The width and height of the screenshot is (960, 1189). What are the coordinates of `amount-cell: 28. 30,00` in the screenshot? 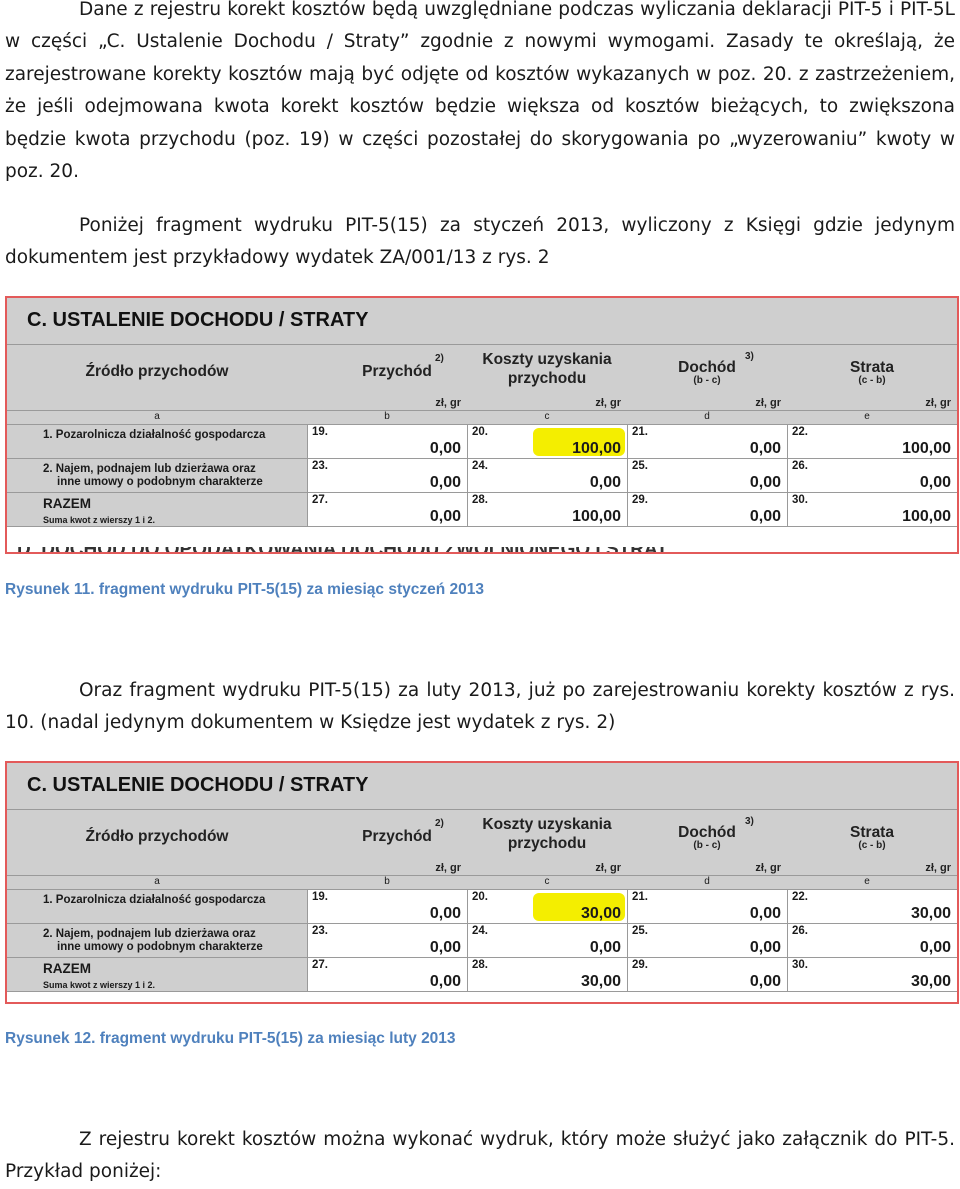 It's located at (547, 974).